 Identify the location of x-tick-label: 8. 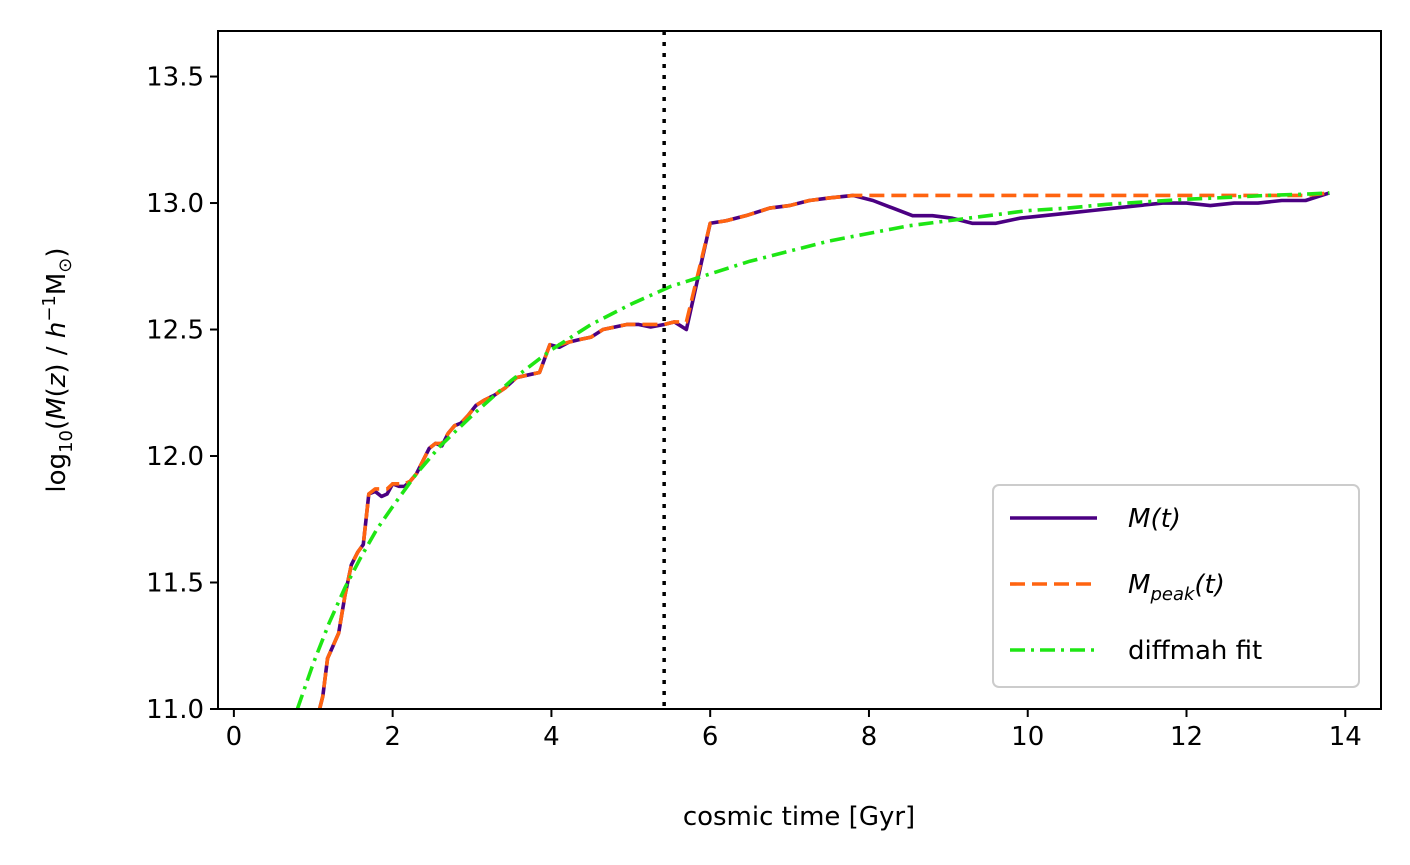
(869, 737).